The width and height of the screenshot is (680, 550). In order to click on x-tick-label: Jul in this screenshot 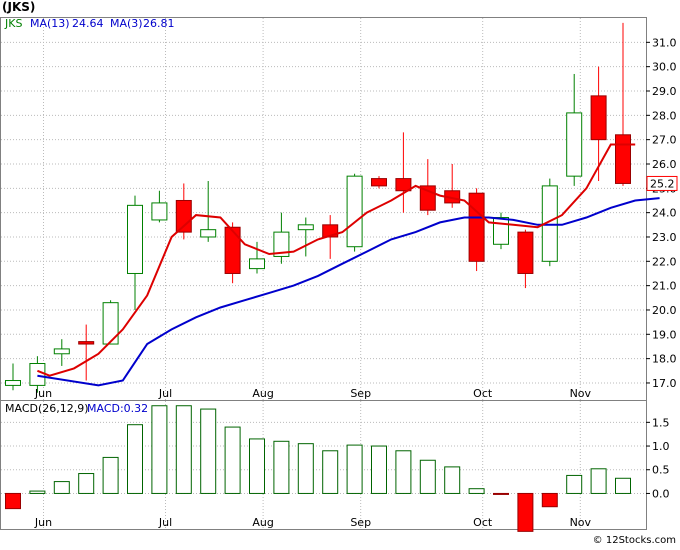, I will do `click(165, 393)`.